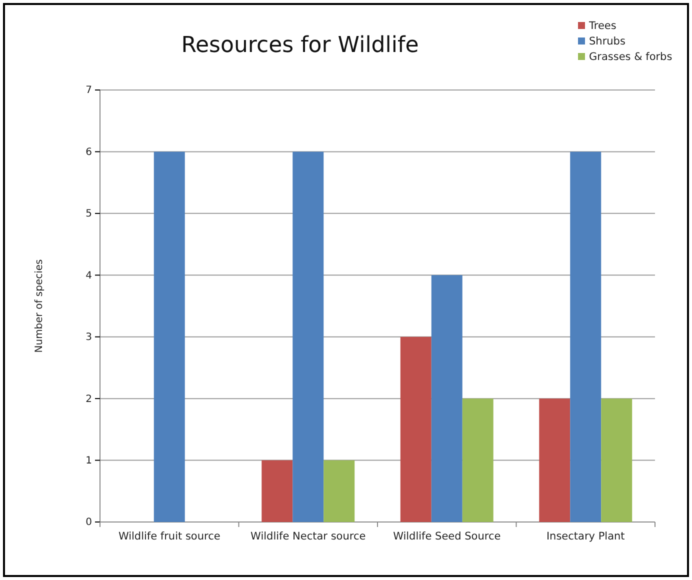 Image resolution: width=692 pixels, height=580 pixels. I want to click on y-axis-title: Number of species, so click(39, 306).